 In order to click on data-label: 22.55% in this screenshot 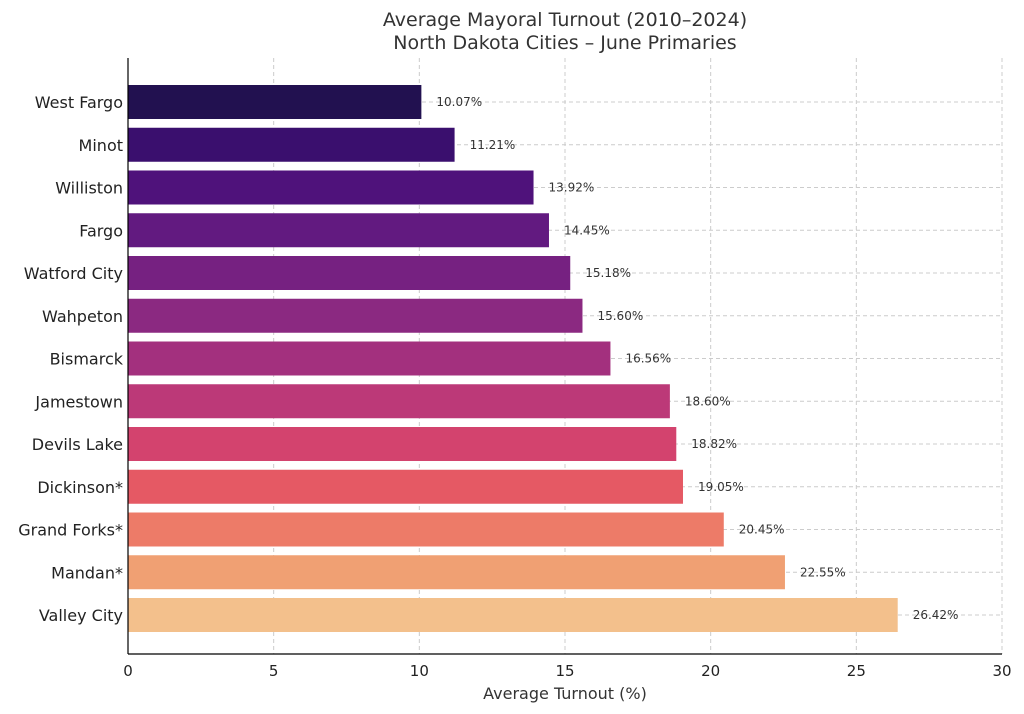, I will do `click(823, 572)`.